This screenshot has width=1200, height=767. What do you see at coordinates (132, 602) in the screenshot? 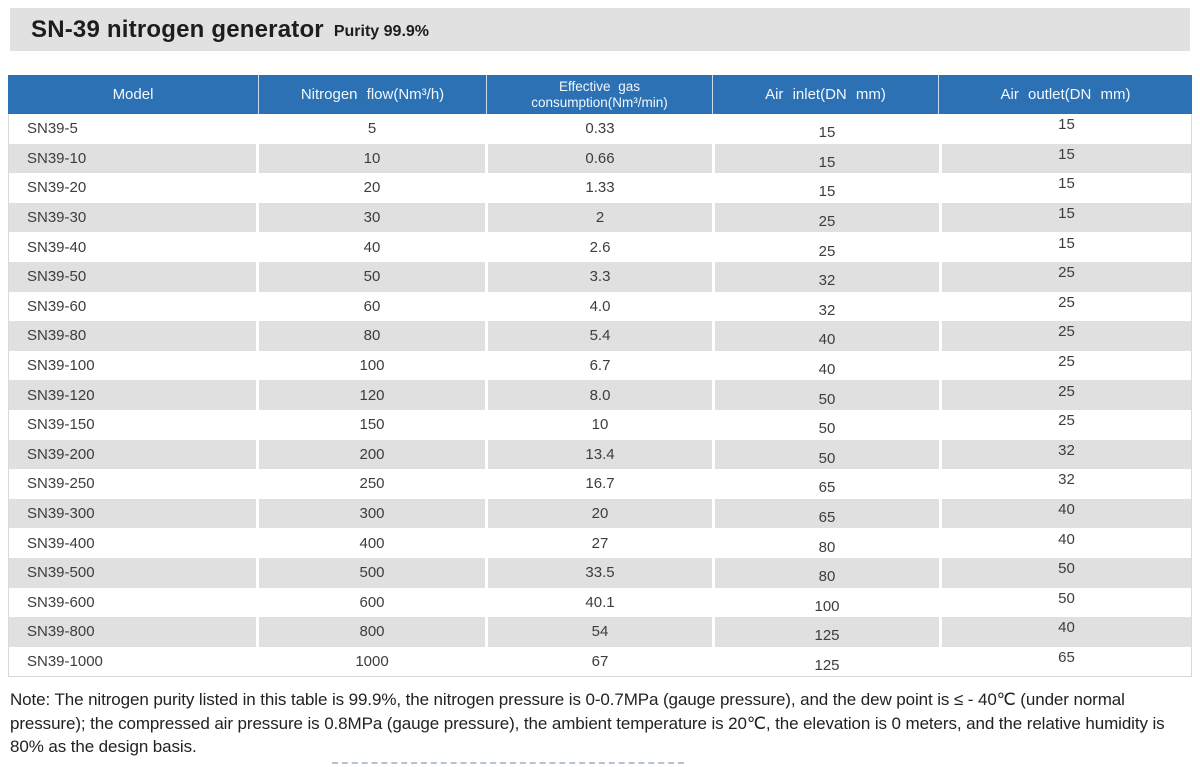
I see `cell-model: SN39-600` at bounding box center [132, 602].